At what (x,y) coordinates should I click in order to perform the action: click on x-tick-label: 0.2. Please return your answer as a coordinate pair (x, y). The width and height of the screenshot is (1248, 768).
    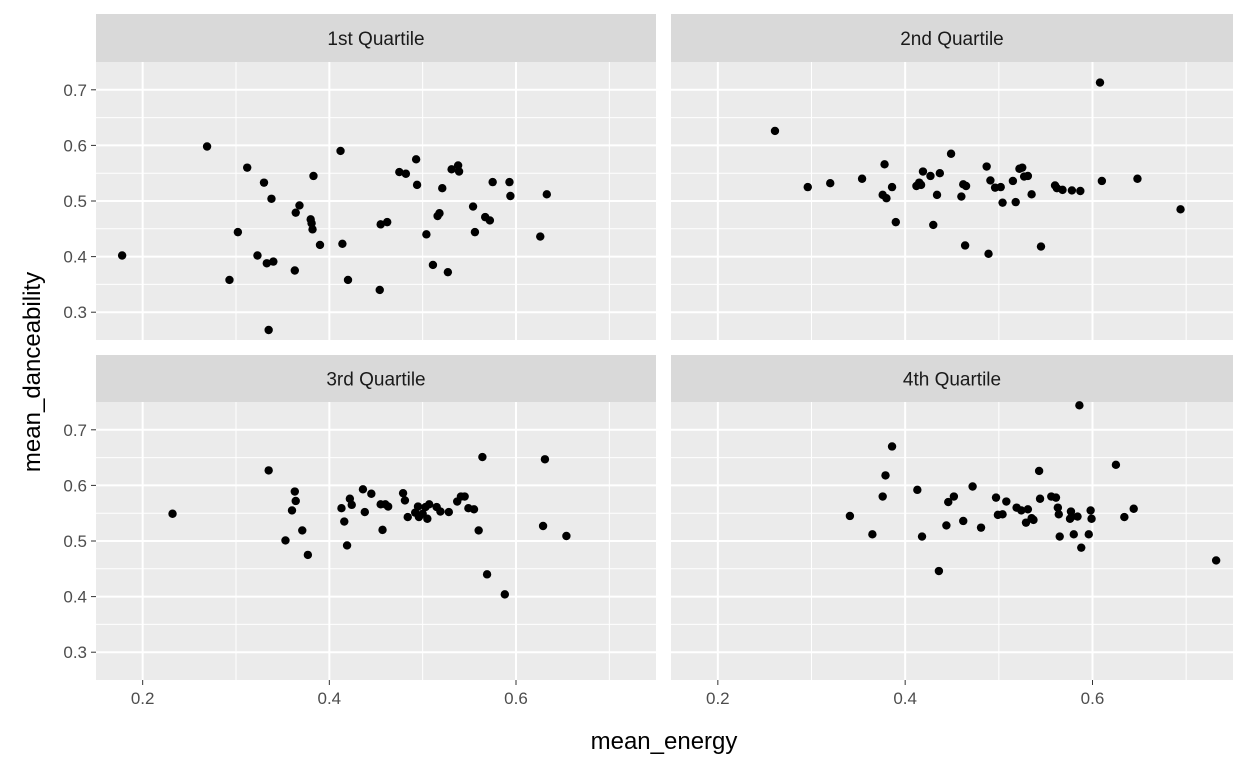
    Looking at the image, I should click on (718, 698).